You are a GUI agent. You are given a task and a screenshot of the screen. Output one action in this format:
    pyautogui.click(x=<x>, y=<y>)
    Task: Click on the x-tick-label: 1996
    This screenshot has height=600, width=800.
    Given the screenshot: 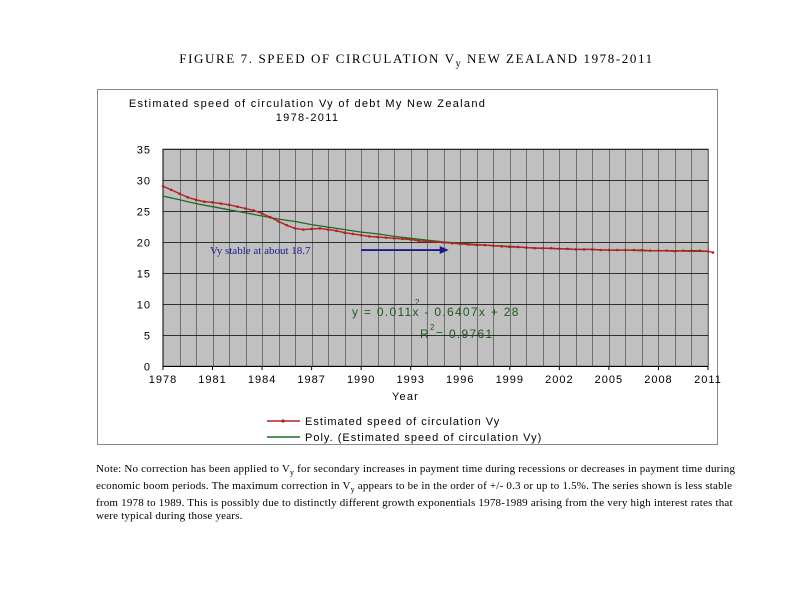 What is the action you would take?
    pyautogui.click(x=460, y=380)
    